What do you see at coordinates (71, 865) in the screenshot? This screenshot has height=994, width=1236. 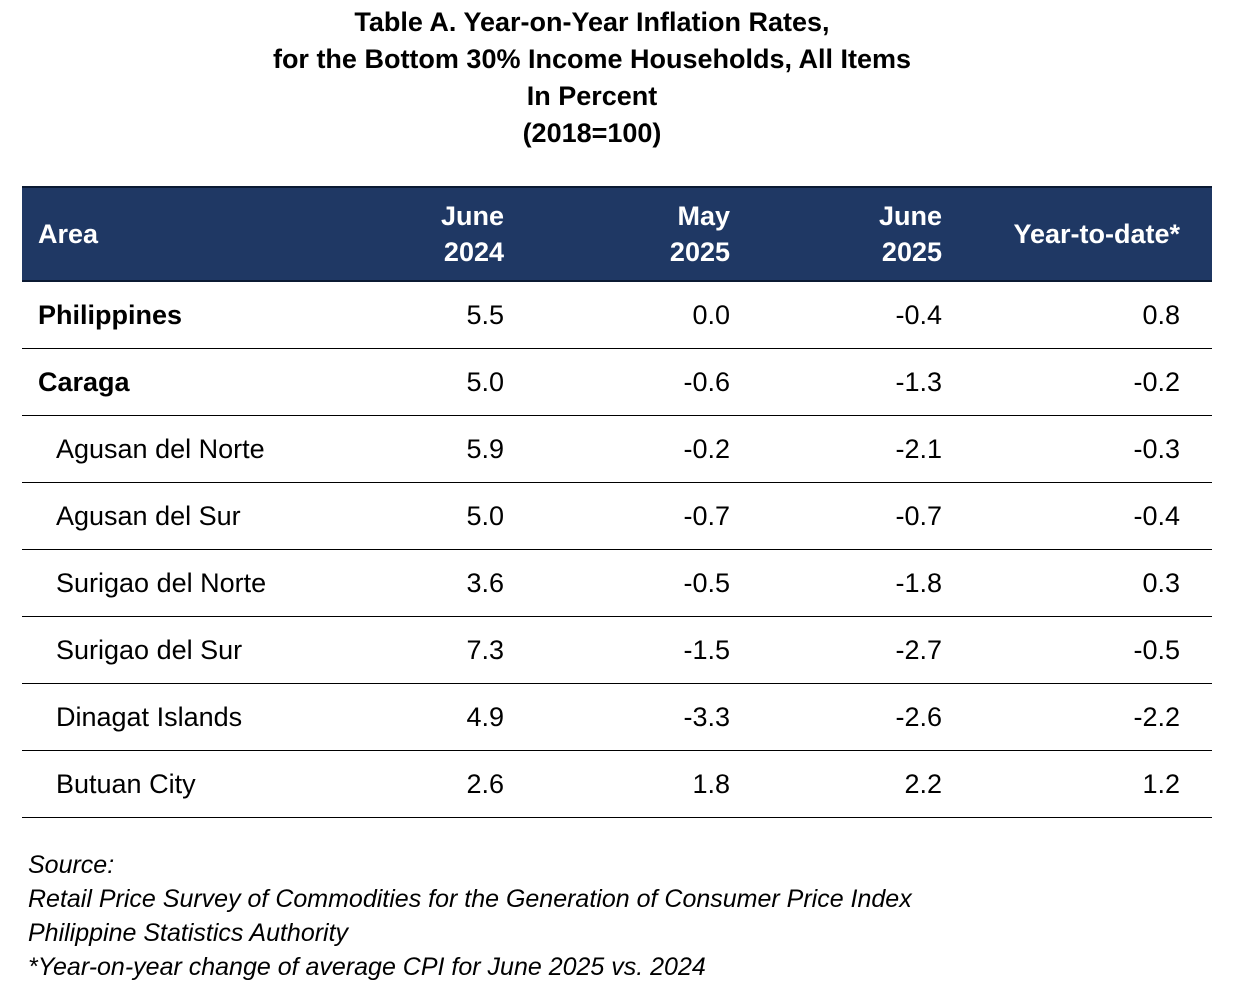 I see `source-label: Source:` at bounding box center [71, 865].